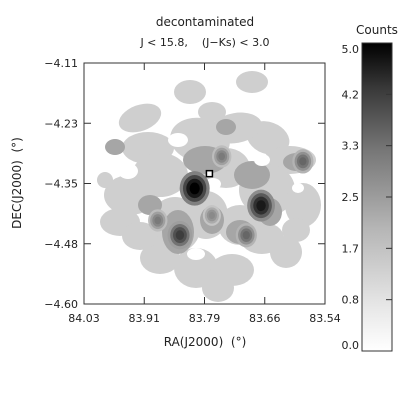 The width and height of the screenshot is (415, 415). Describe the element at coordinates (209, 173) in the screenshot. I see `marker-square` at that location.